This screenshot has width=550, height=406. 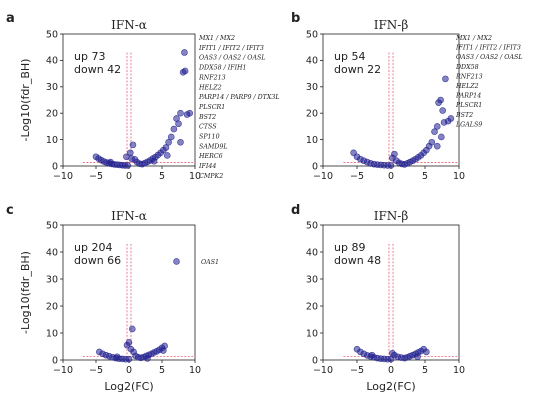 I want to click on panel-letter: a, so click(x=10, y=18).